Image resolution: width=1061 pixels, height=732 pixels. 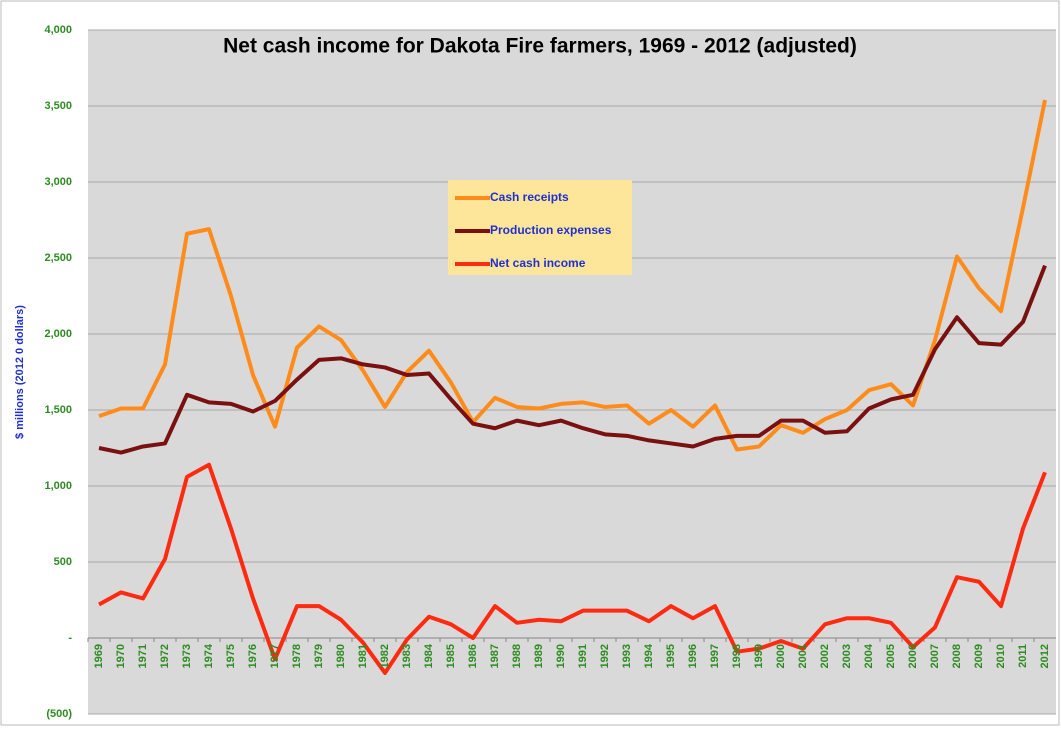 I want to click on x-tick-label: 1971, so click(x=143, y=656).